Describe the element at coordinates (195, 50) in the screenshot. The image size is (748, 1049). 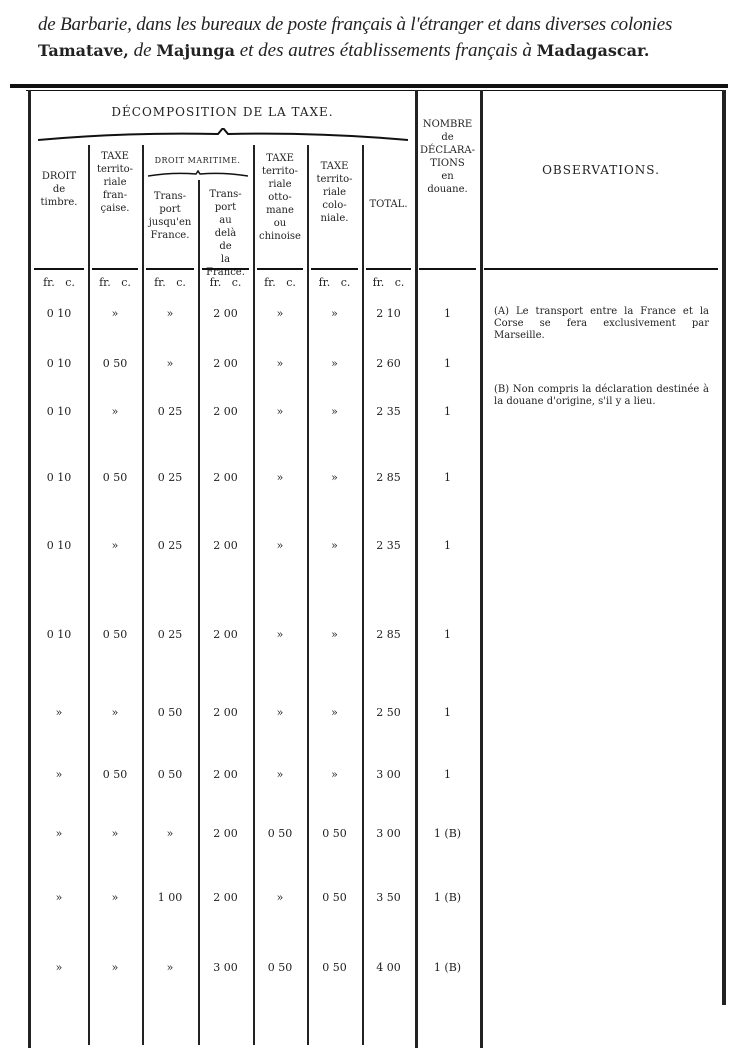
I see `place-majunga: Majunga` at that location.